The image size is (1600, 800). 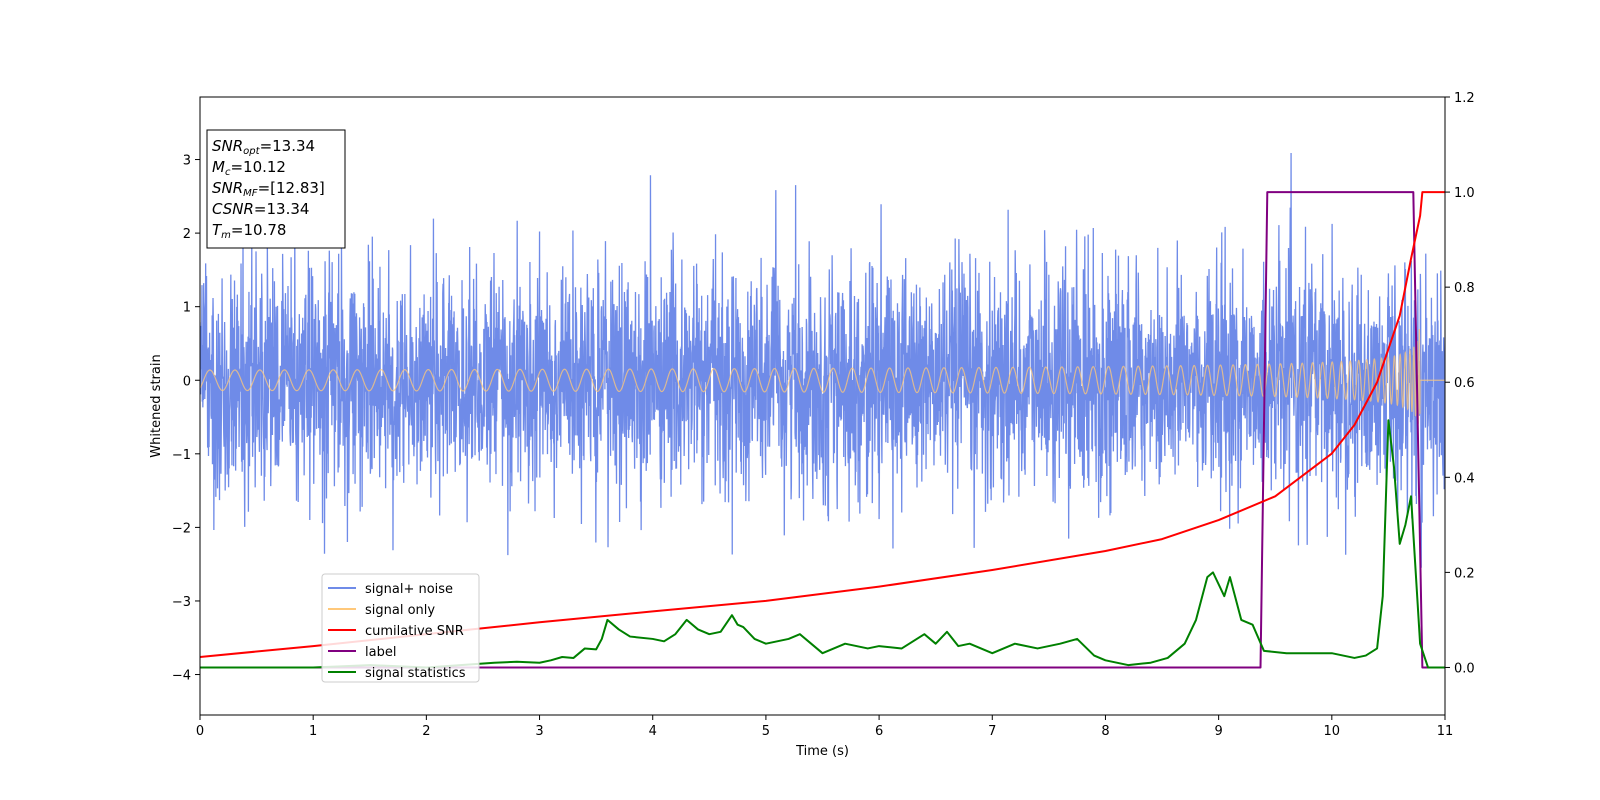 What do you see at coordinates (181, 528) in the screenshot?
I see `y-tick-label: −2` at bounding box center [181, 528].